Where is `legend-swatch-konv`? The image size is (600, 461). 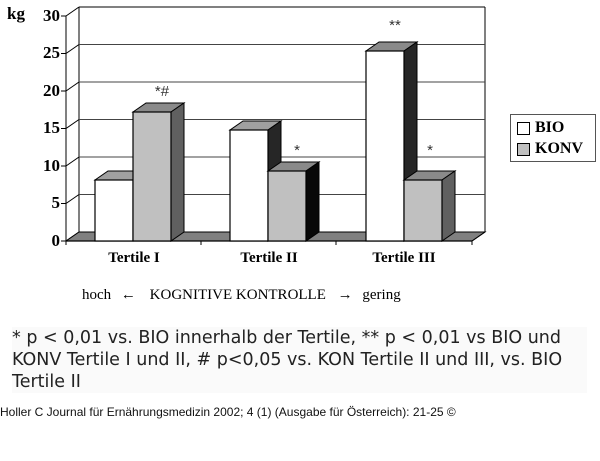
legend-swatch-konv is located at coordinates (523, 149).